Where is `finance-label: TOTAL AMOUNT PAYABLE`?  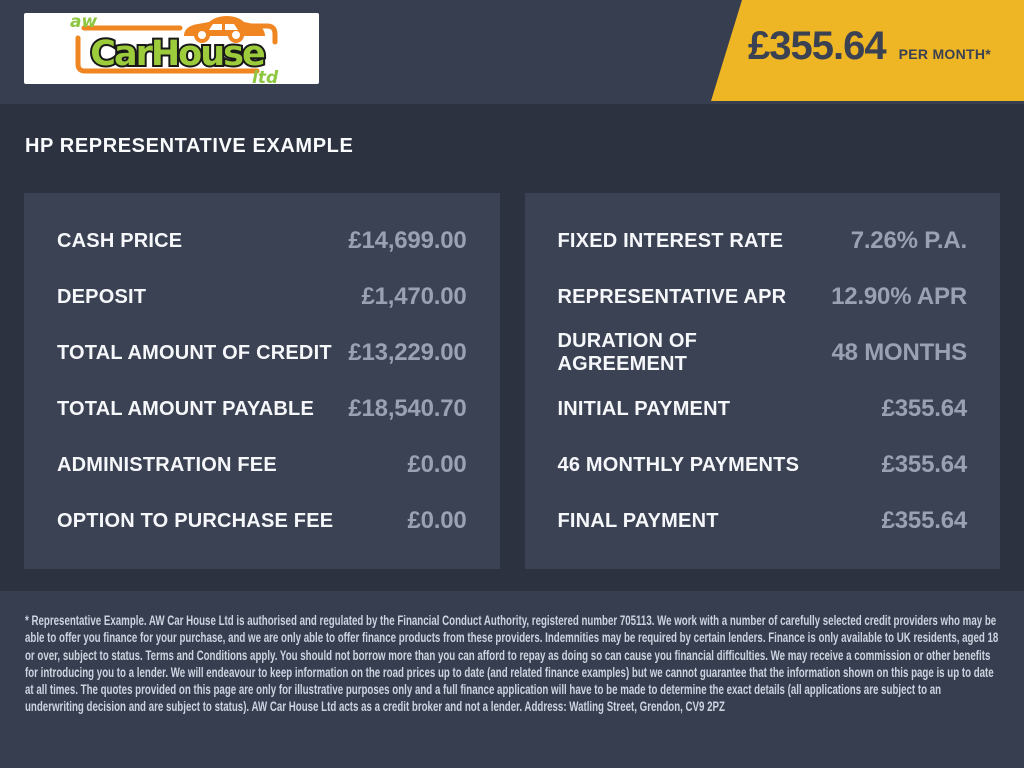 finance-label: TOTAL AMOUNT PAYABLE is located at coordinates (185, 408).